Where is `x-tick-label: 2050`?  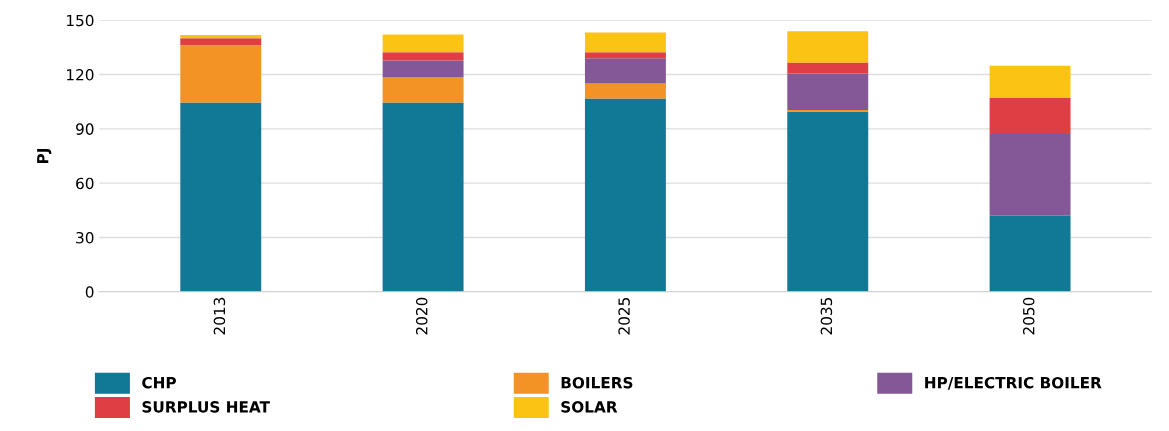 x-tick-label: 2050 is located at coordinates (1028, 316).